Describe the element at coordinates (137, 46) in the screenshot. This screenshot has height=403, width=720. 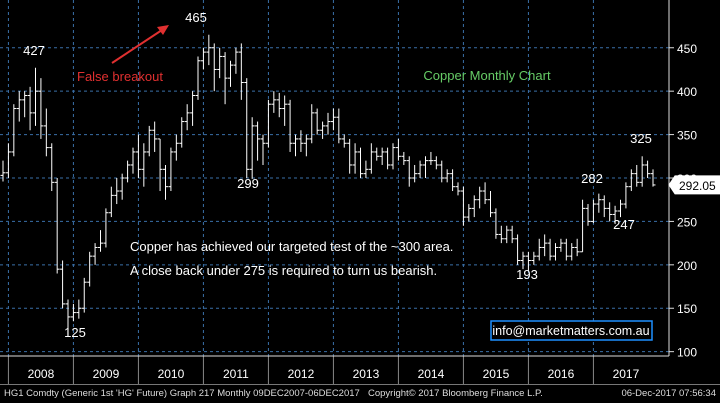
I see `false-breakout-arrow` at that location.